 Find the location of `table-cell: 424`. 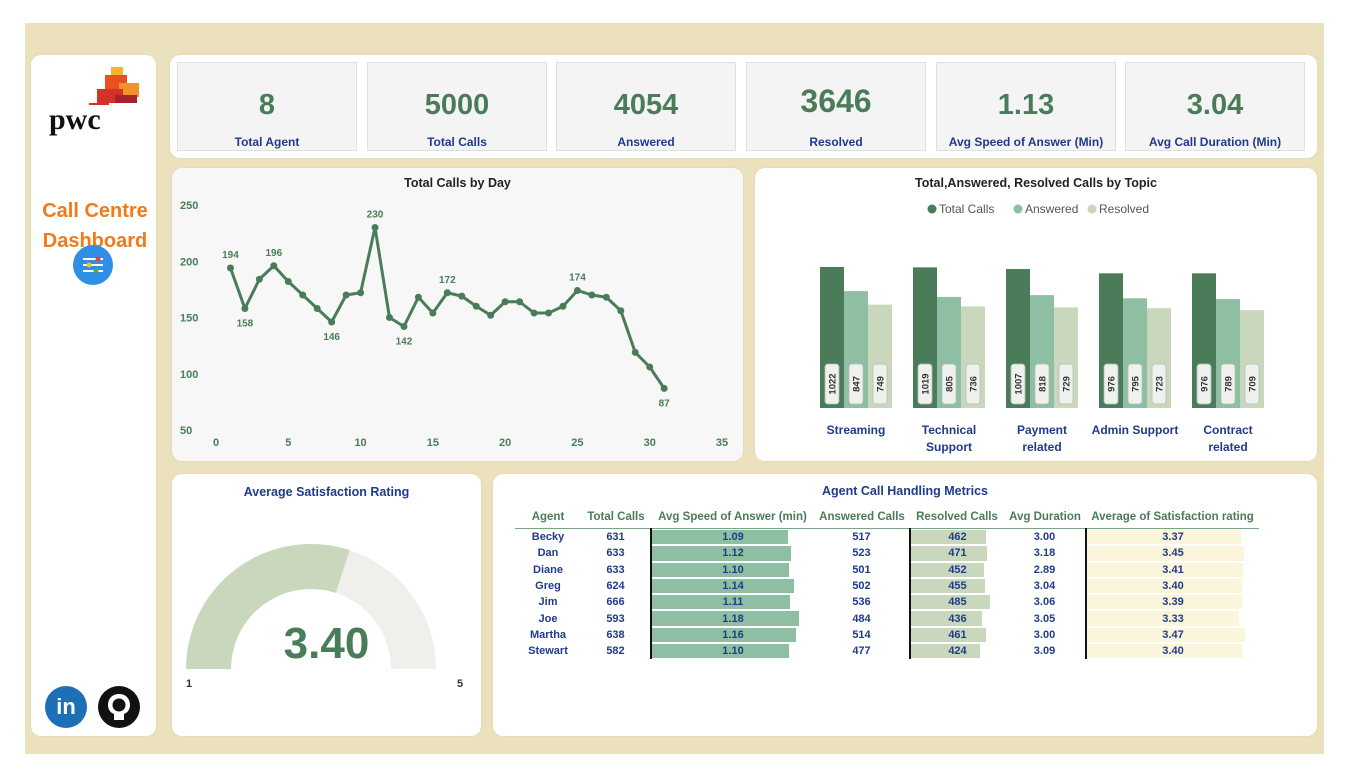

table-cell: 424 is located at coordinates (956, 651).